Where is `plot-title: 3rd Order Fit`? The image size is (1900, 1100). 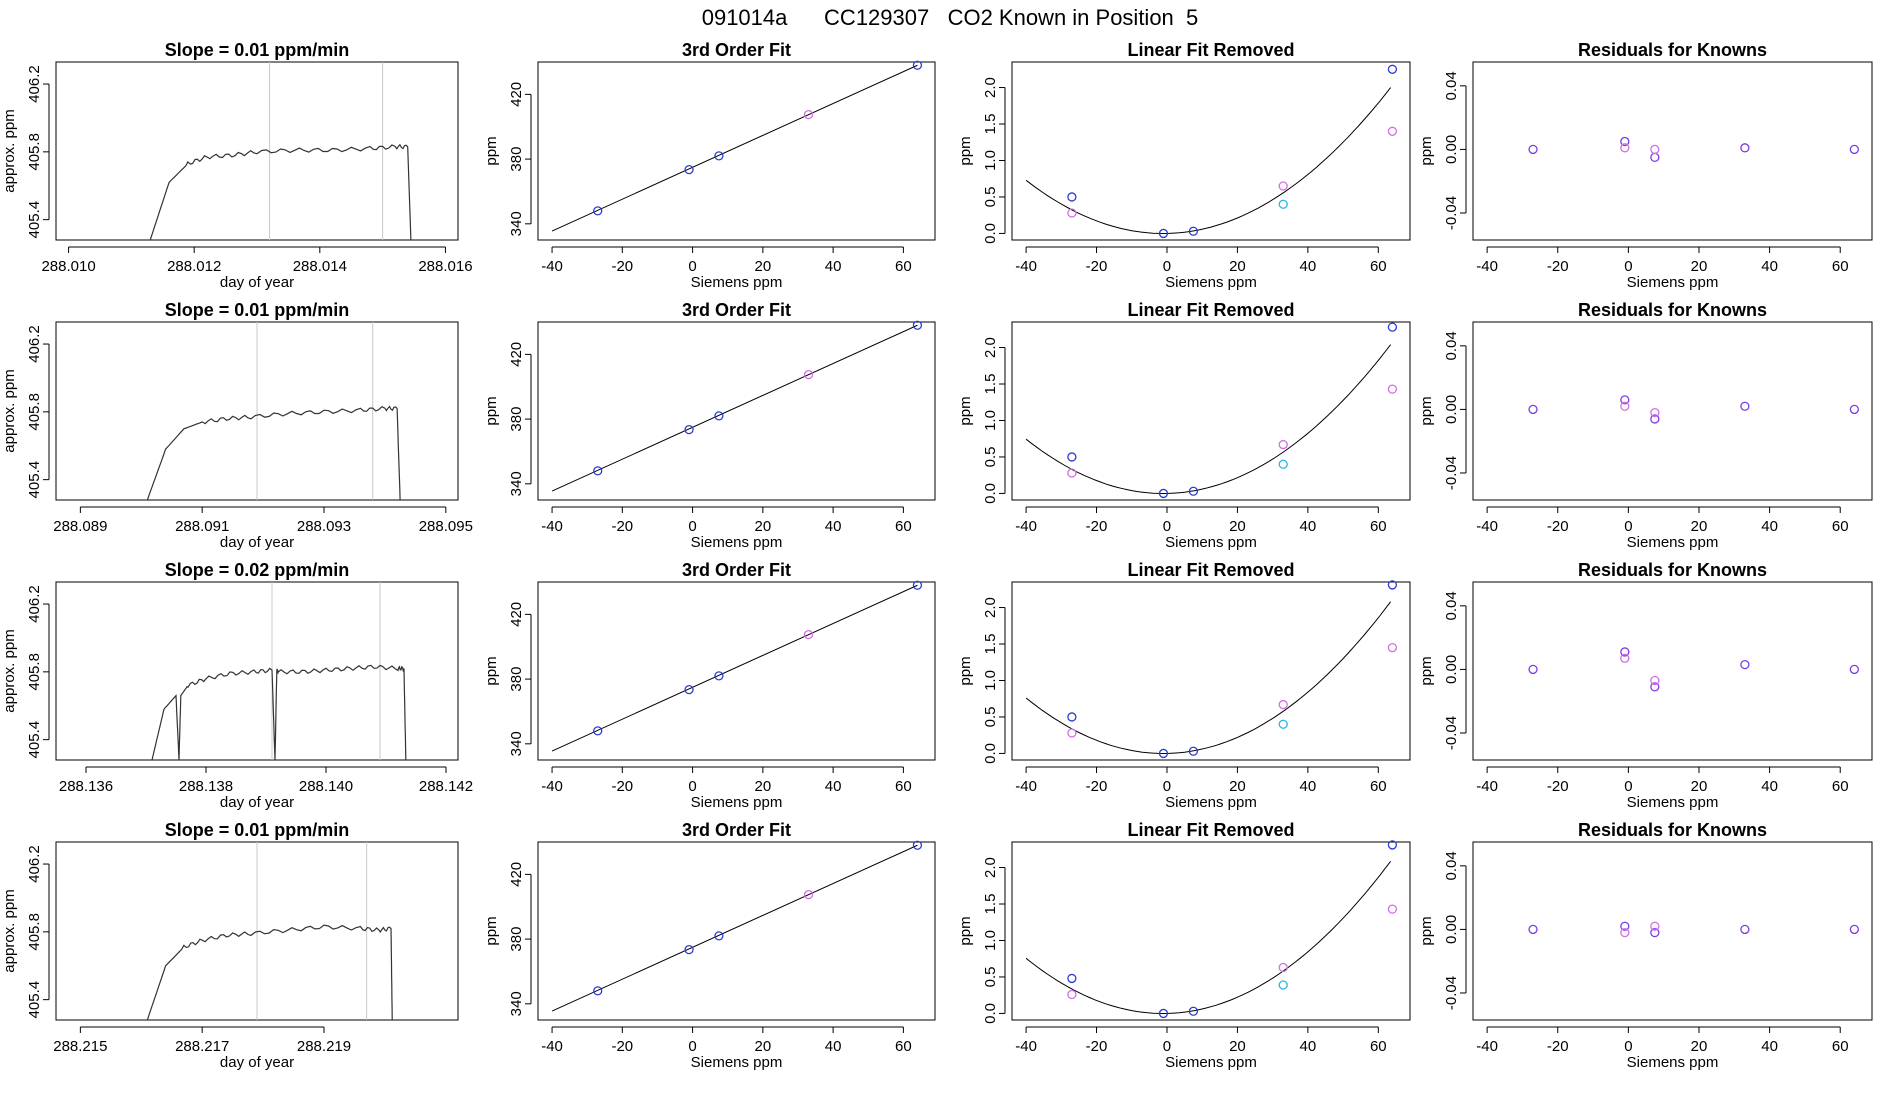 plot-title: 3rd Order Fit is located at coordinates (736, 830).